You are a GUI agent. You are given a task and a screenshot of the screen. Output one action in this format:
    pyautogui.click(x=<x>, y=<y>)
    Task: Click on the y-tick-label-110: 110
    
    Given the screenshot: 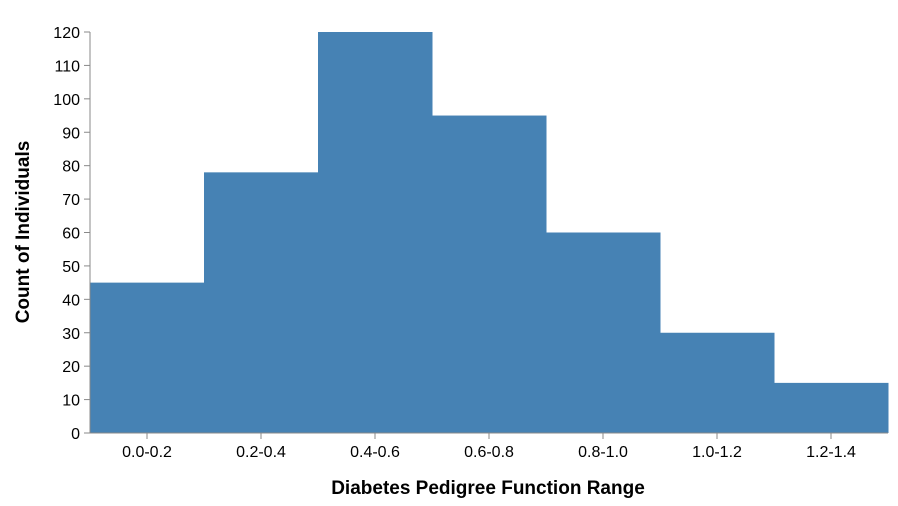 What is the action you would take?
    pyautogui.click(x=67, y=66)
    